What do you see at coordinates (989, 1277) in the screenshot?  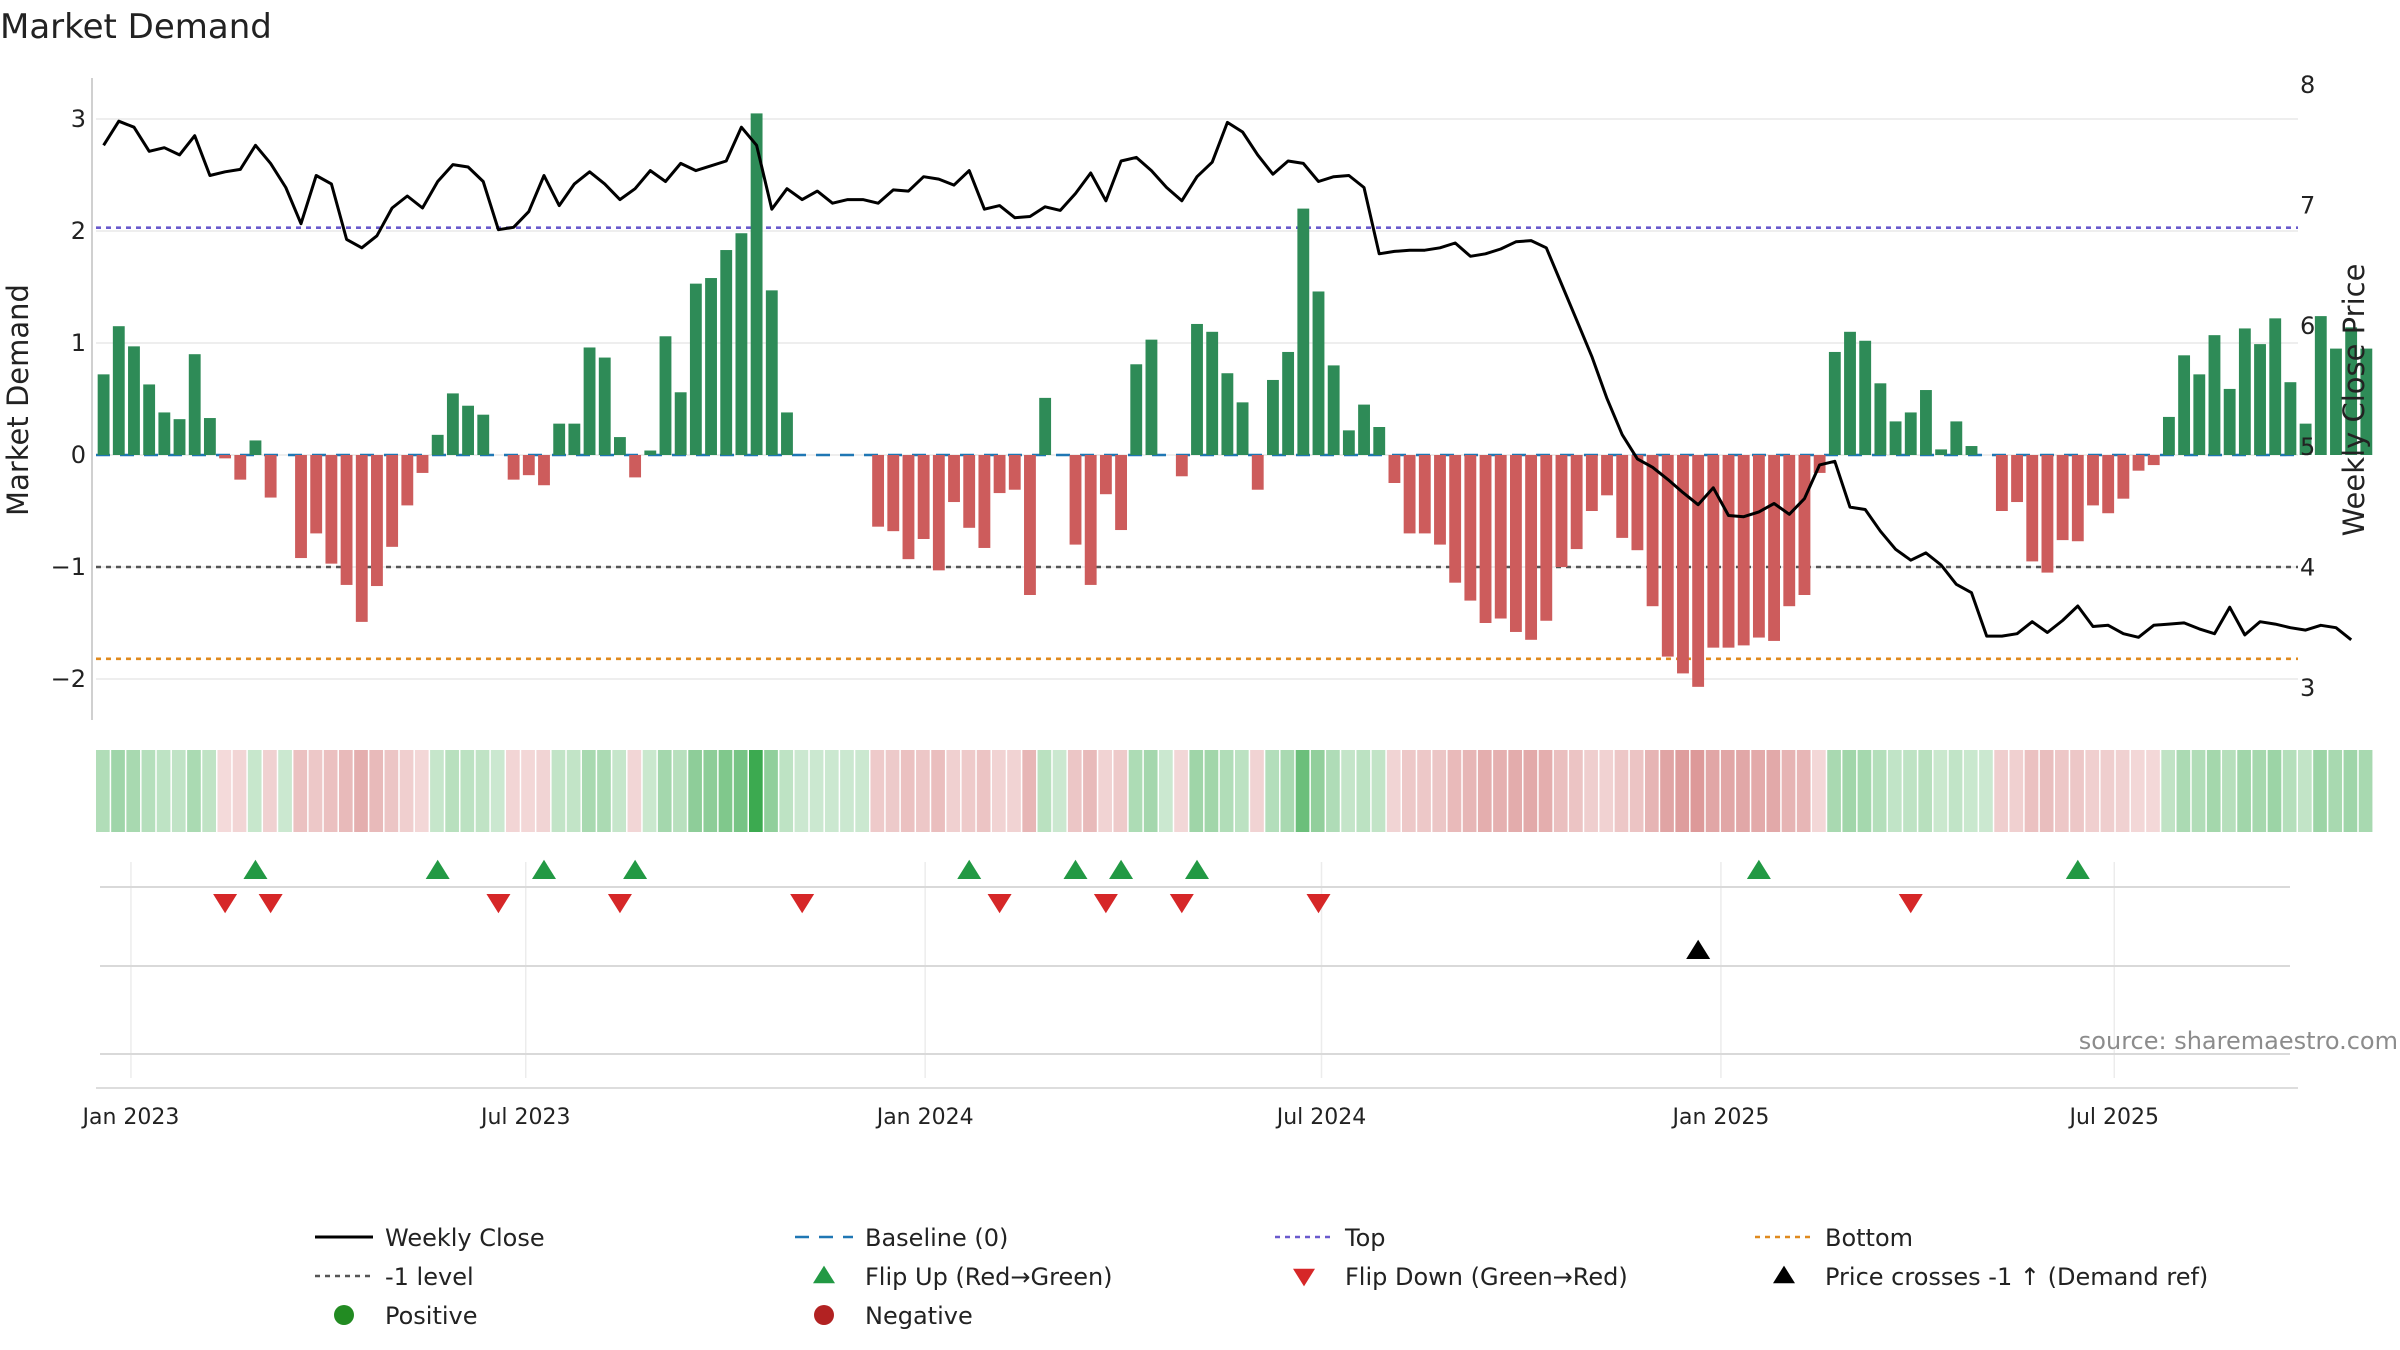 I see `legend-label: Flip Up (Red→Green)` at bounding box center [989, 1277].